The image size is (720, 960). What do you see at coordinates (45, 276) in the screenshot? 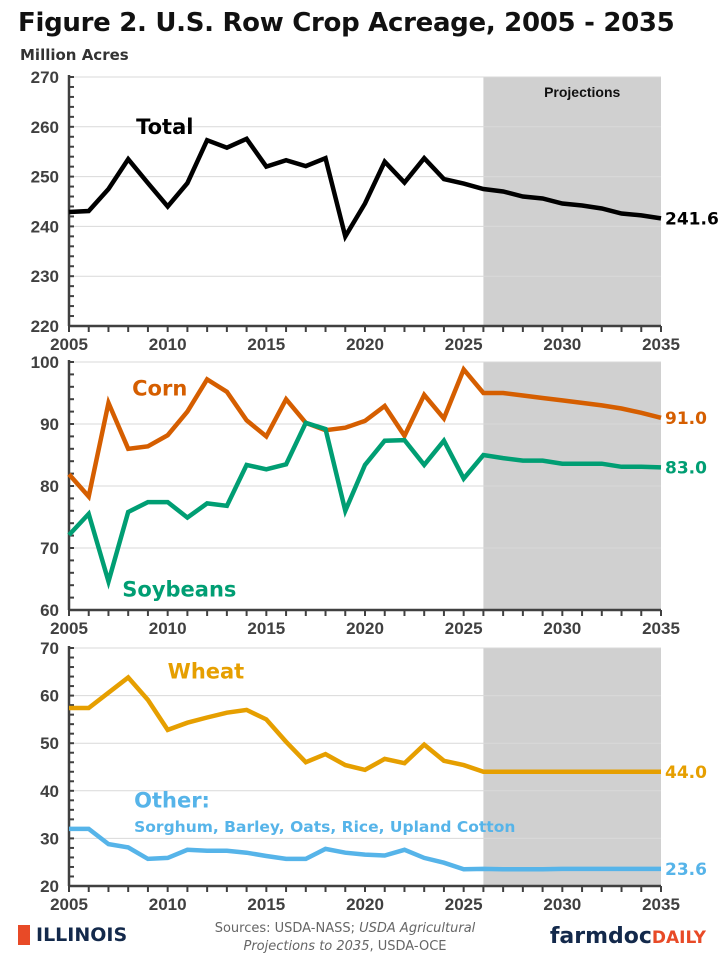
I see `y-tick-label: 230` at bounding box center [45, 276].